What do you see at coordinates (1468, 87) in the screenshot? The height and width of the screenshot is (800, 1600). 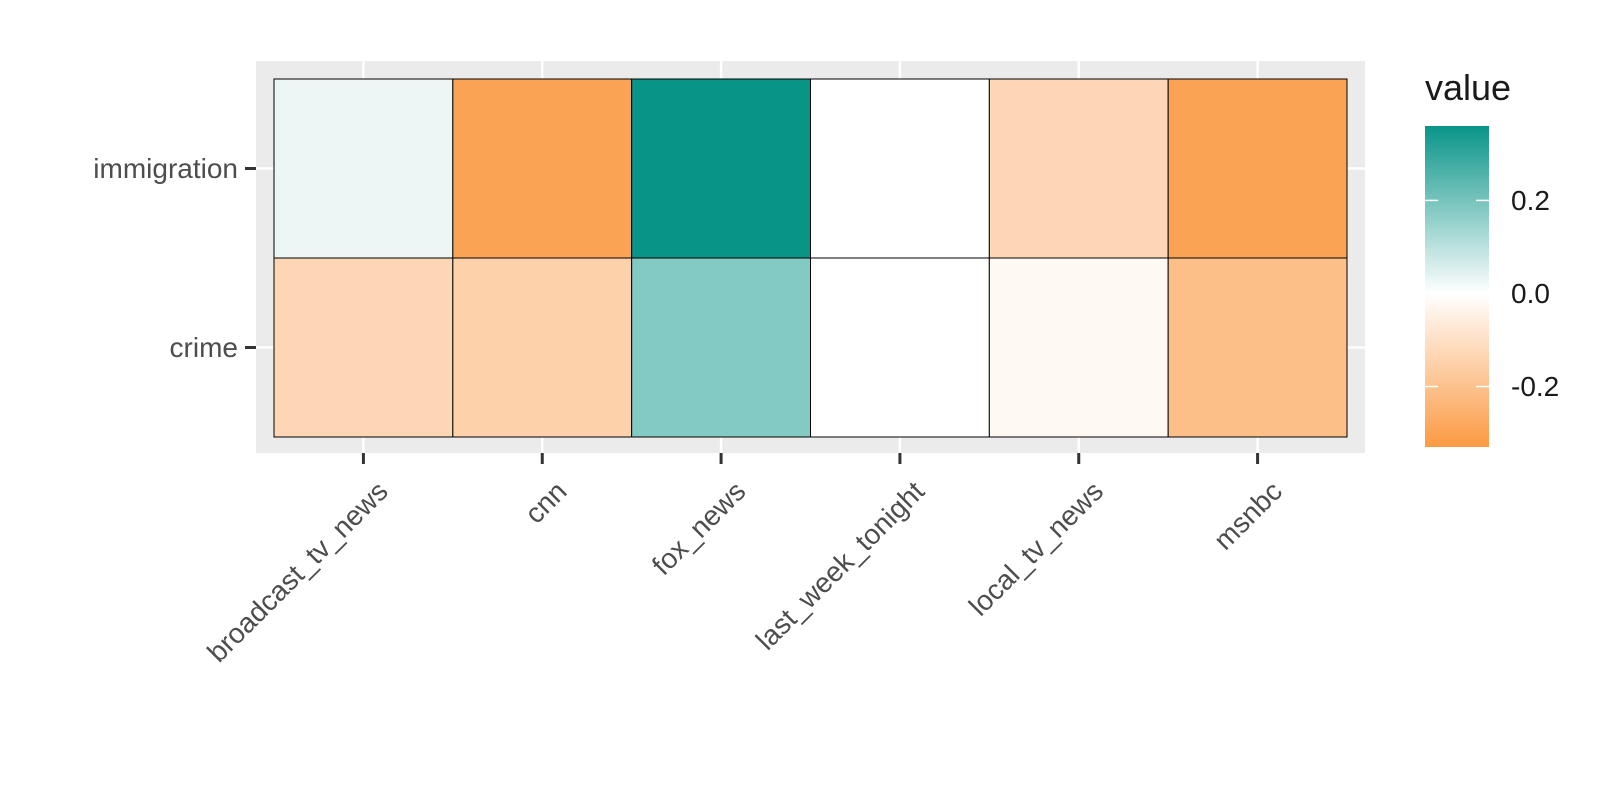 I see `legend-title: value` at bounding box center [1468, 87].